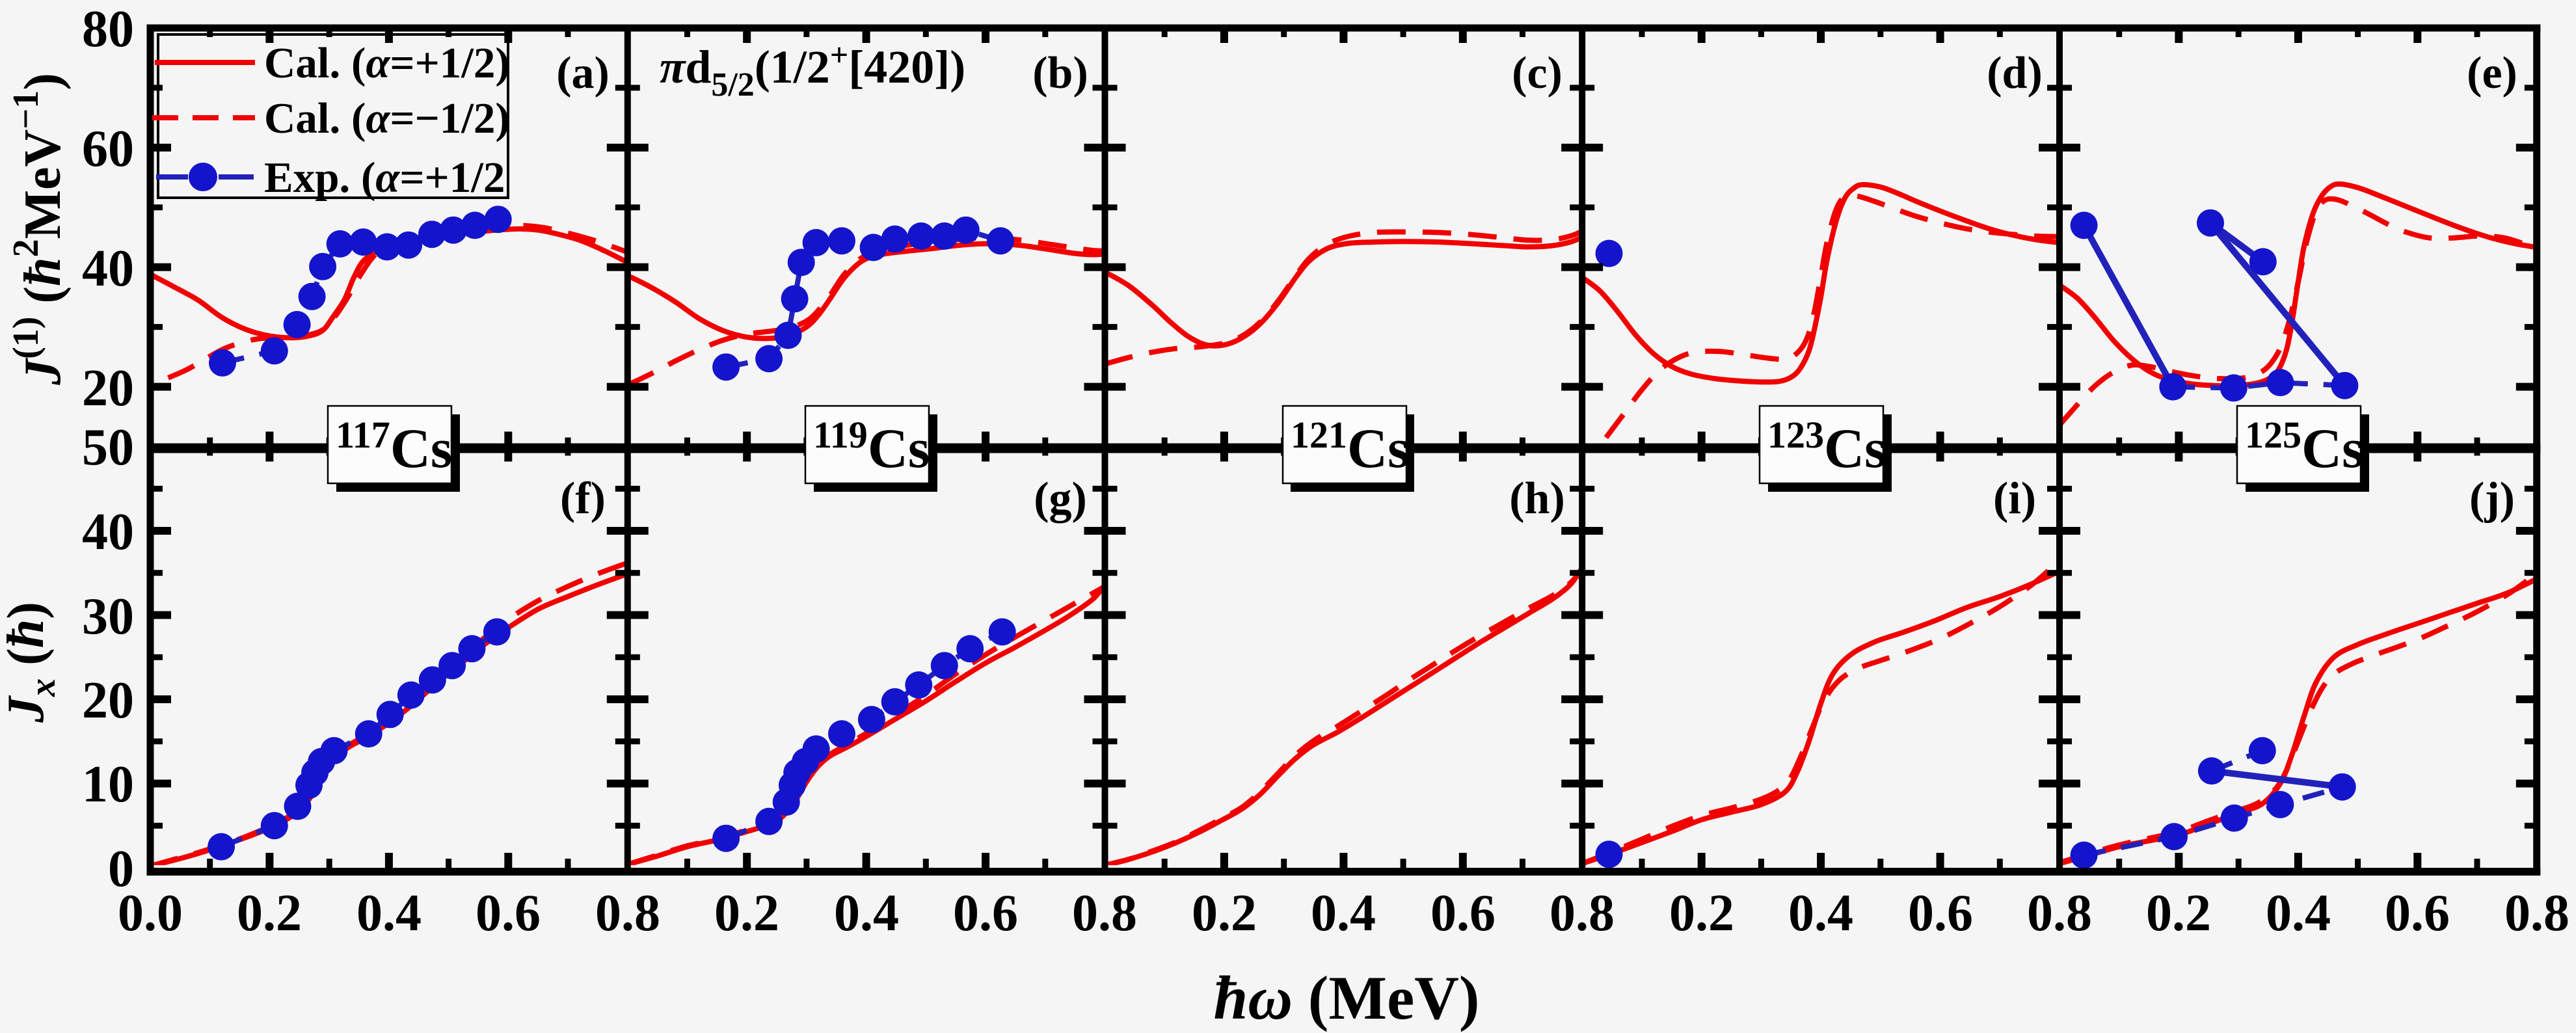 This screenshot has width=2576, height=1033. I want to click on svg-text: 10, so click(108, 784).